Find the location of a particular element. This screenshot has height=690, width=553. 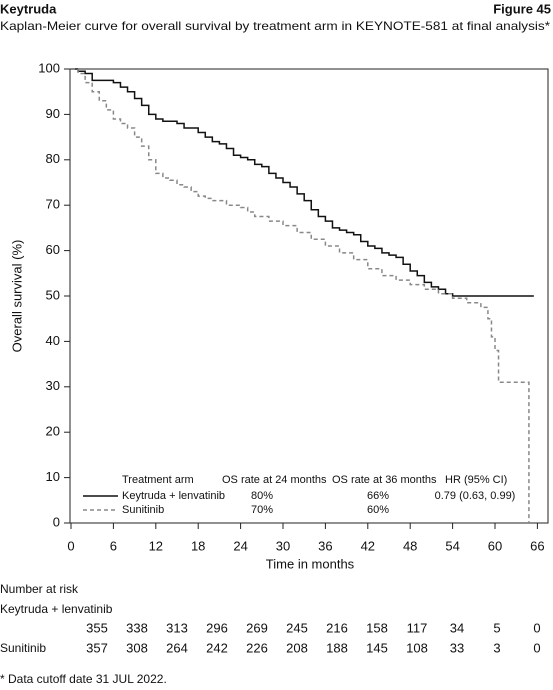

legend-entry: Keytruda + lenvatinib is located at coordinates (173, 496).